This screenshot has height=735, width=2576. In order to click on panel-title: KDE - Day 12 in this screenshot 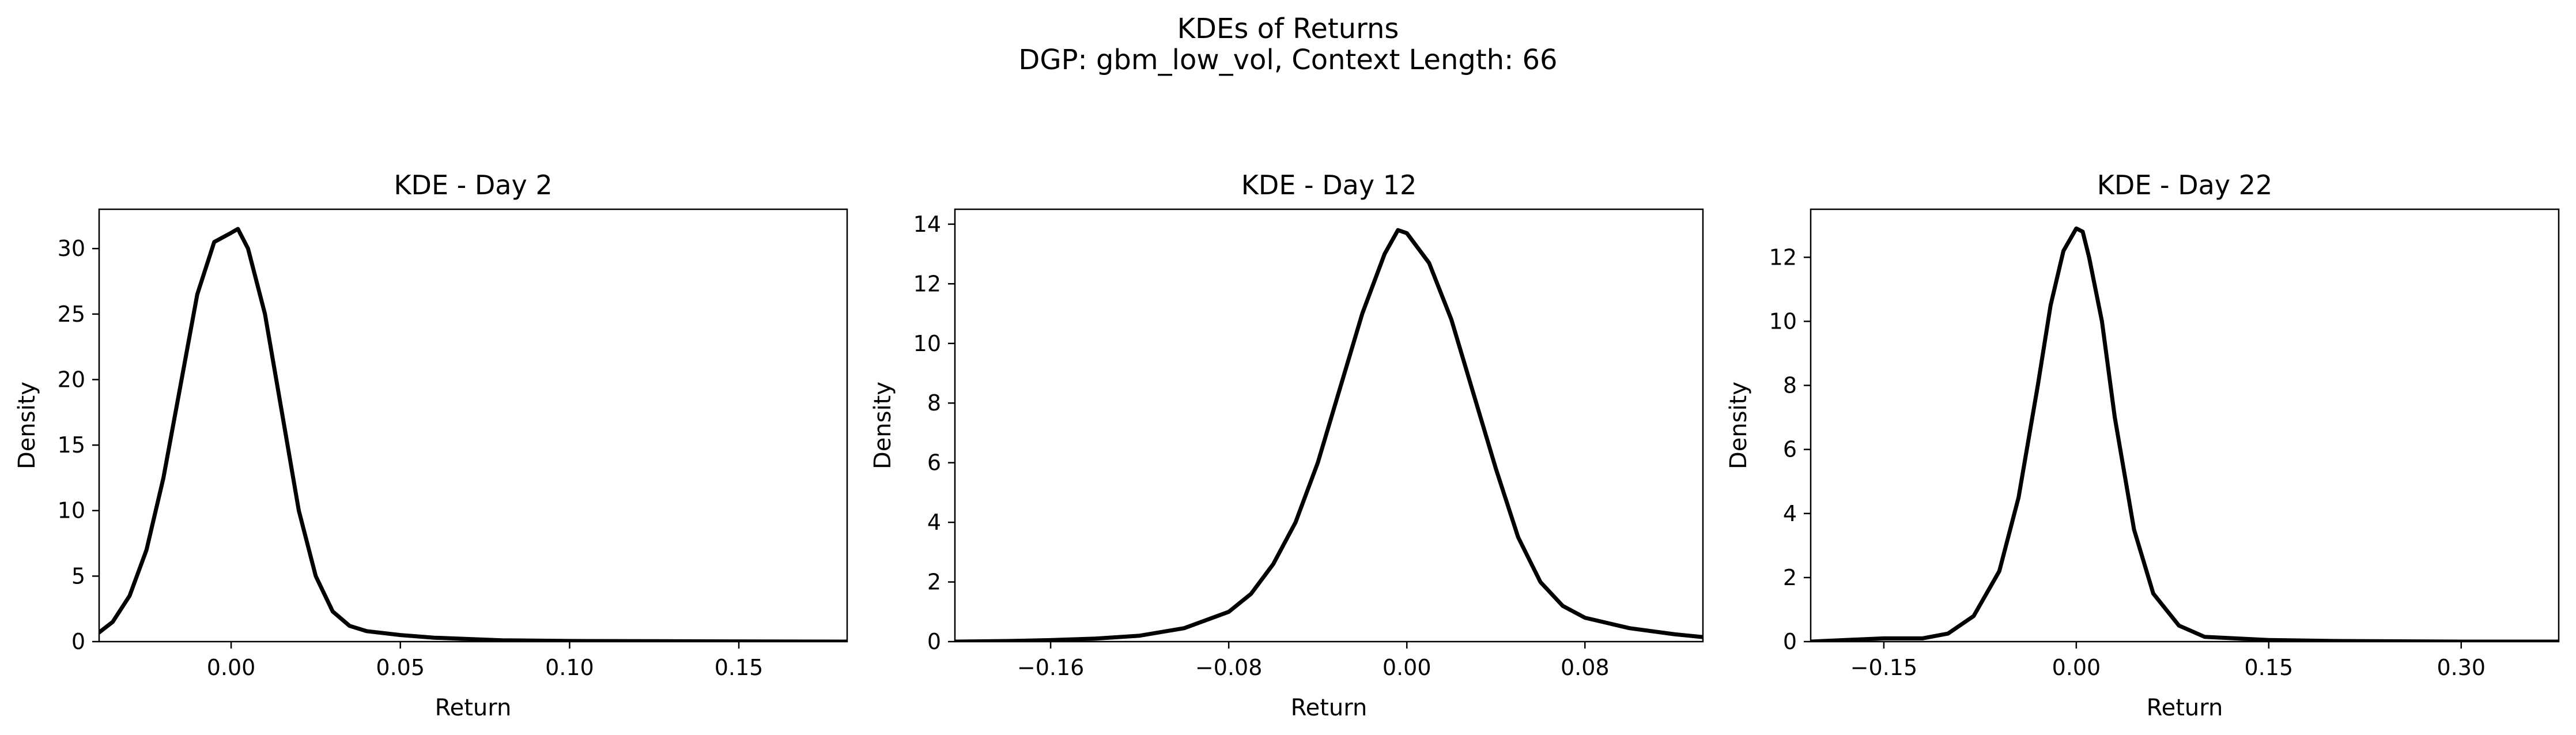, I will do `click(1329, 185)`.